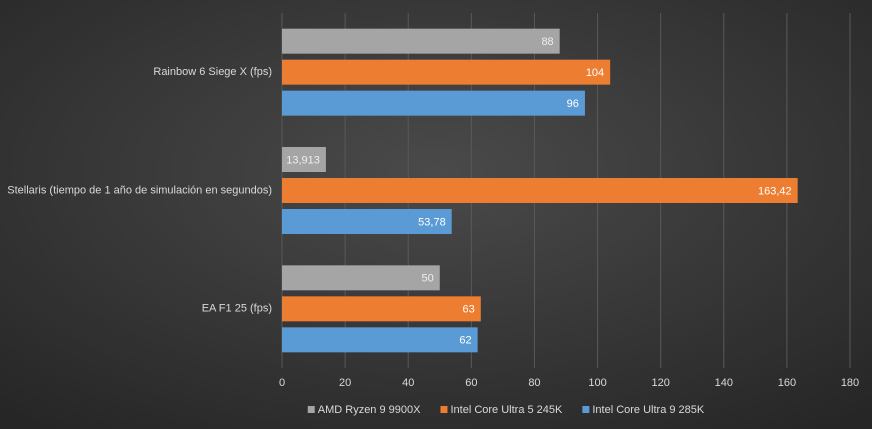  Describe the element at coordinates (597, 383) in the screenshot. I see `x-tick-label: 100` at that location.